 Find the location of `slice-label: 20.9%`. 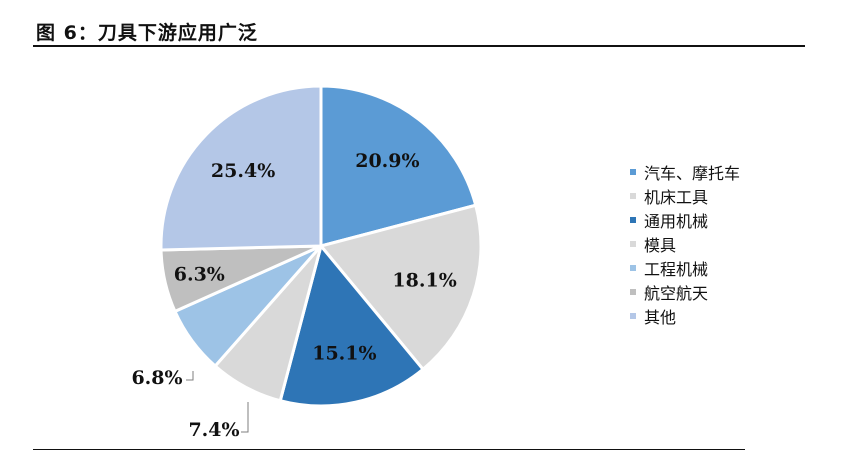

slice-label: 20.9% is located at coordinates (387, 161).